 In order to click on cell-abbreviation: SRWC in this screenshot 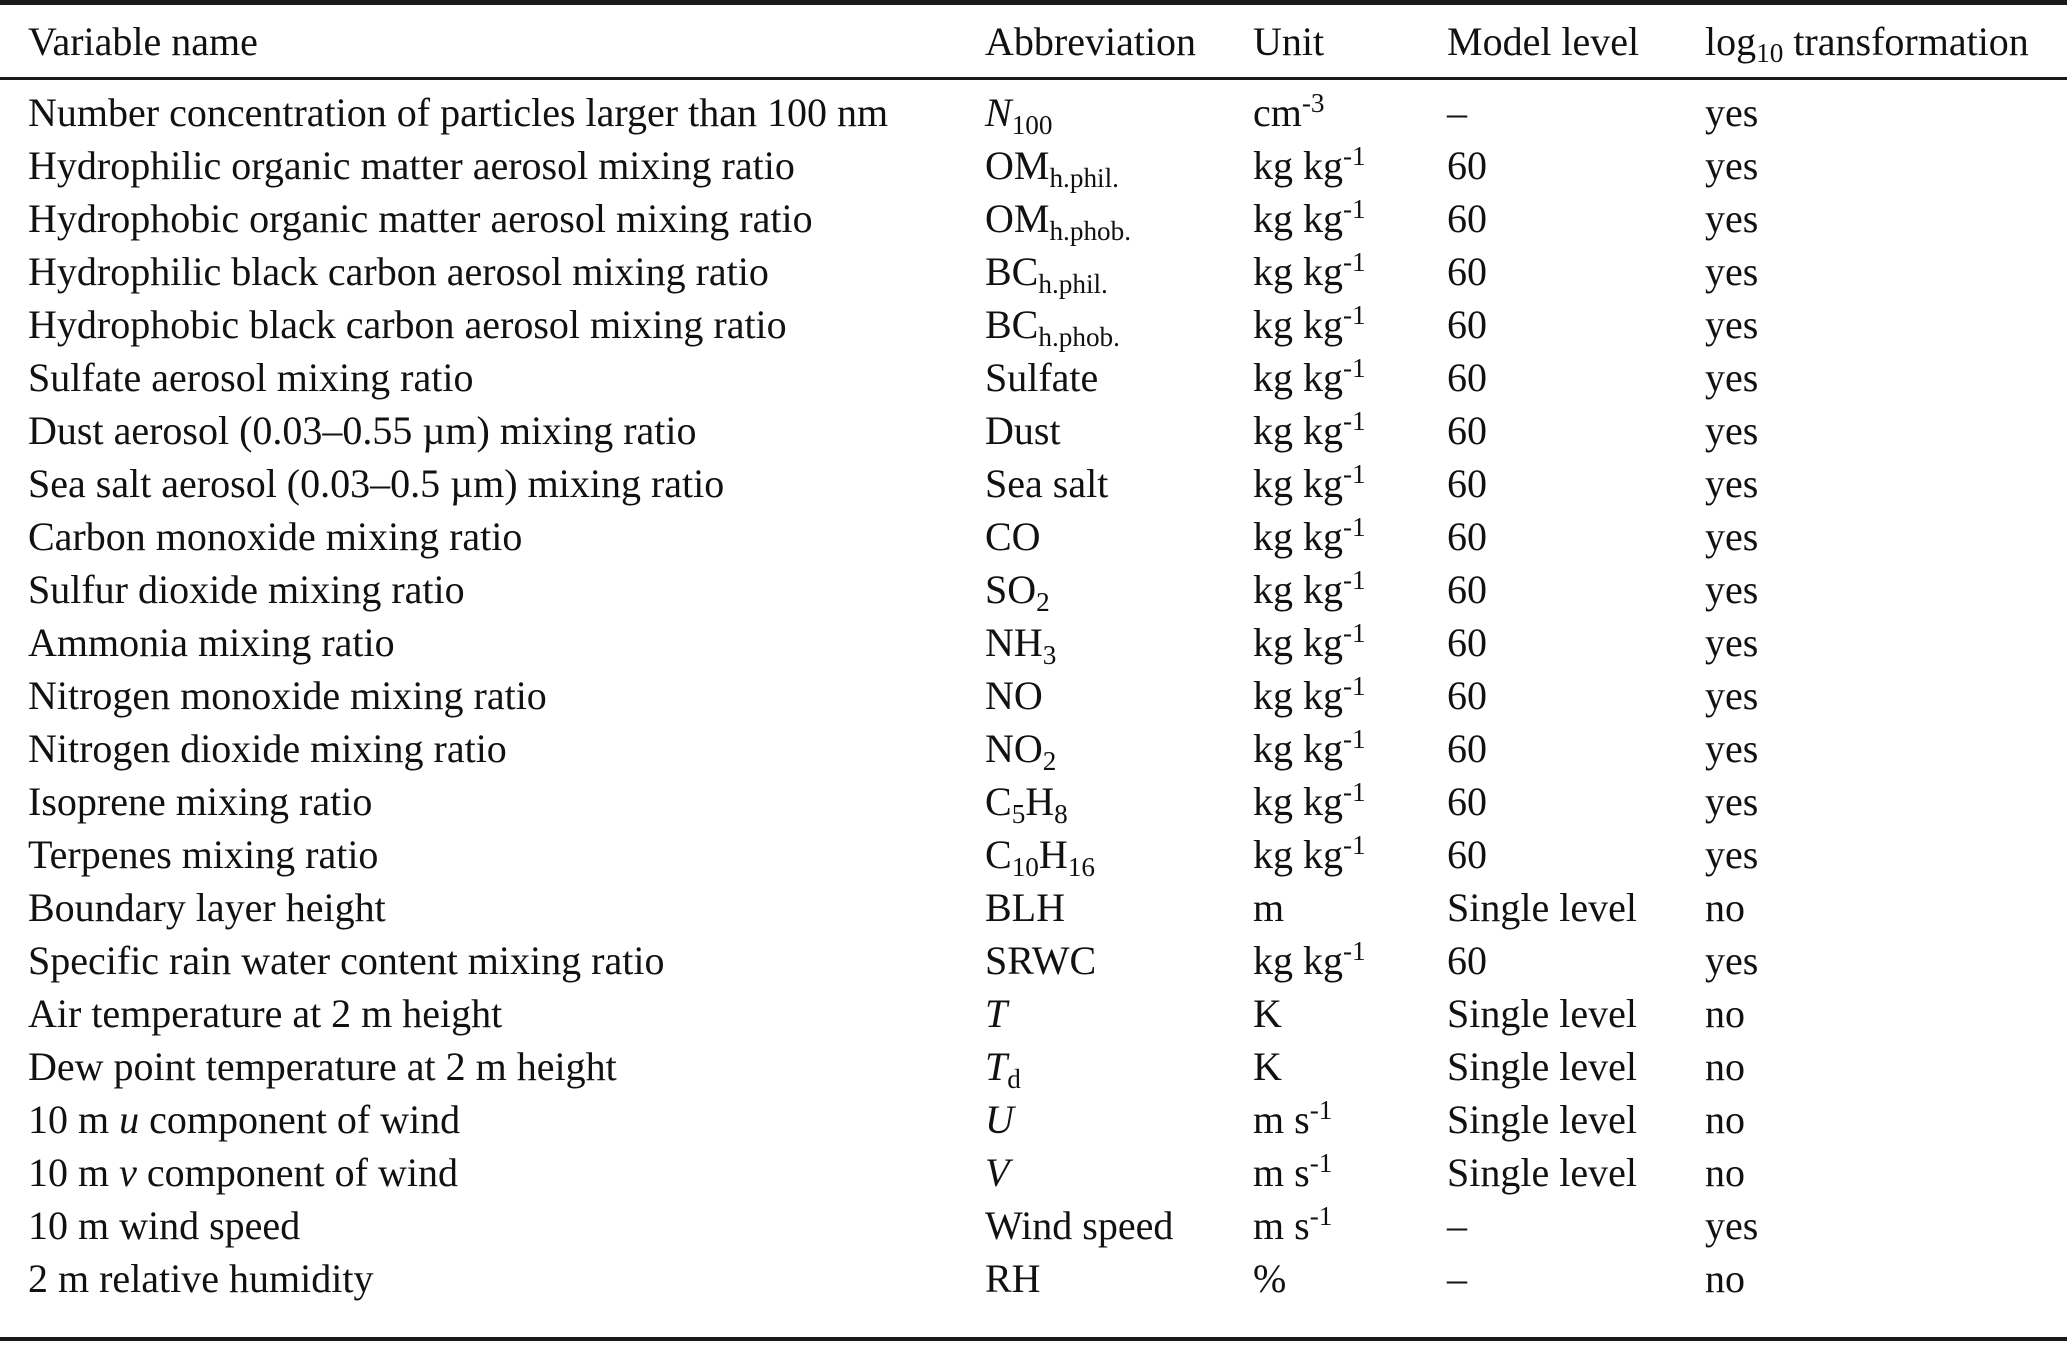, I will do `click(1041, 960)`.